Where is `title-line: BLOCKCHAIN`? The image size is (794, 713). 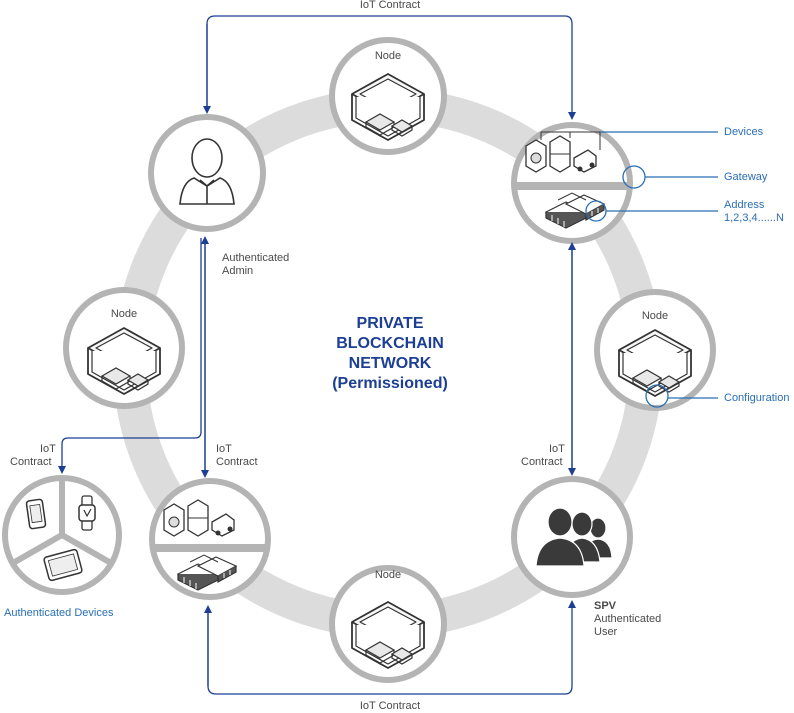 title-line: BLOCKCHAIN is located at coordinates (390, 343).